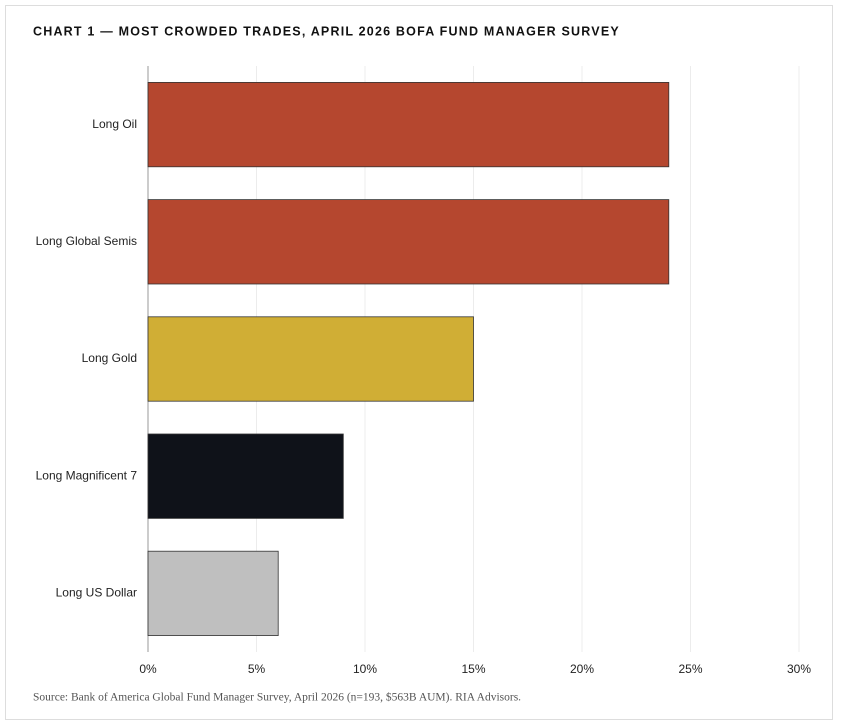  Describe the element at coordinates (690, 669) in the screenshot. I see `x-tick-label: 25%` at that location.